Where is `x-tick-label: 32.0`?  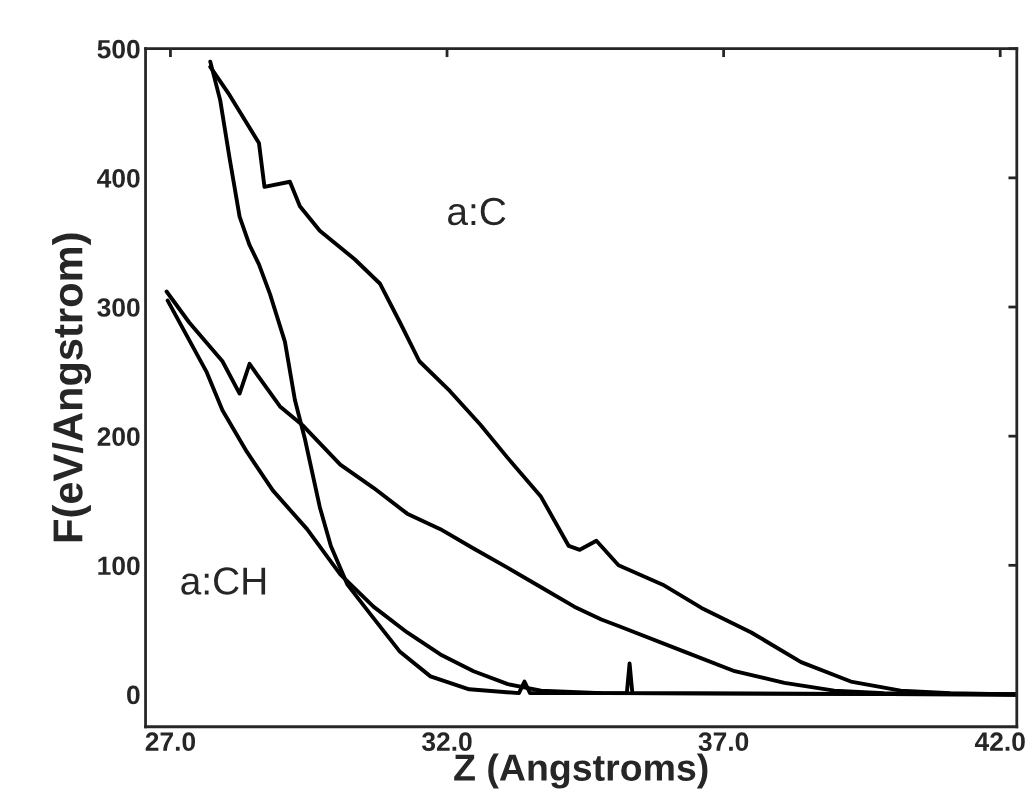
x-tick-label: 32.0 is located at coordinates (446, 742).